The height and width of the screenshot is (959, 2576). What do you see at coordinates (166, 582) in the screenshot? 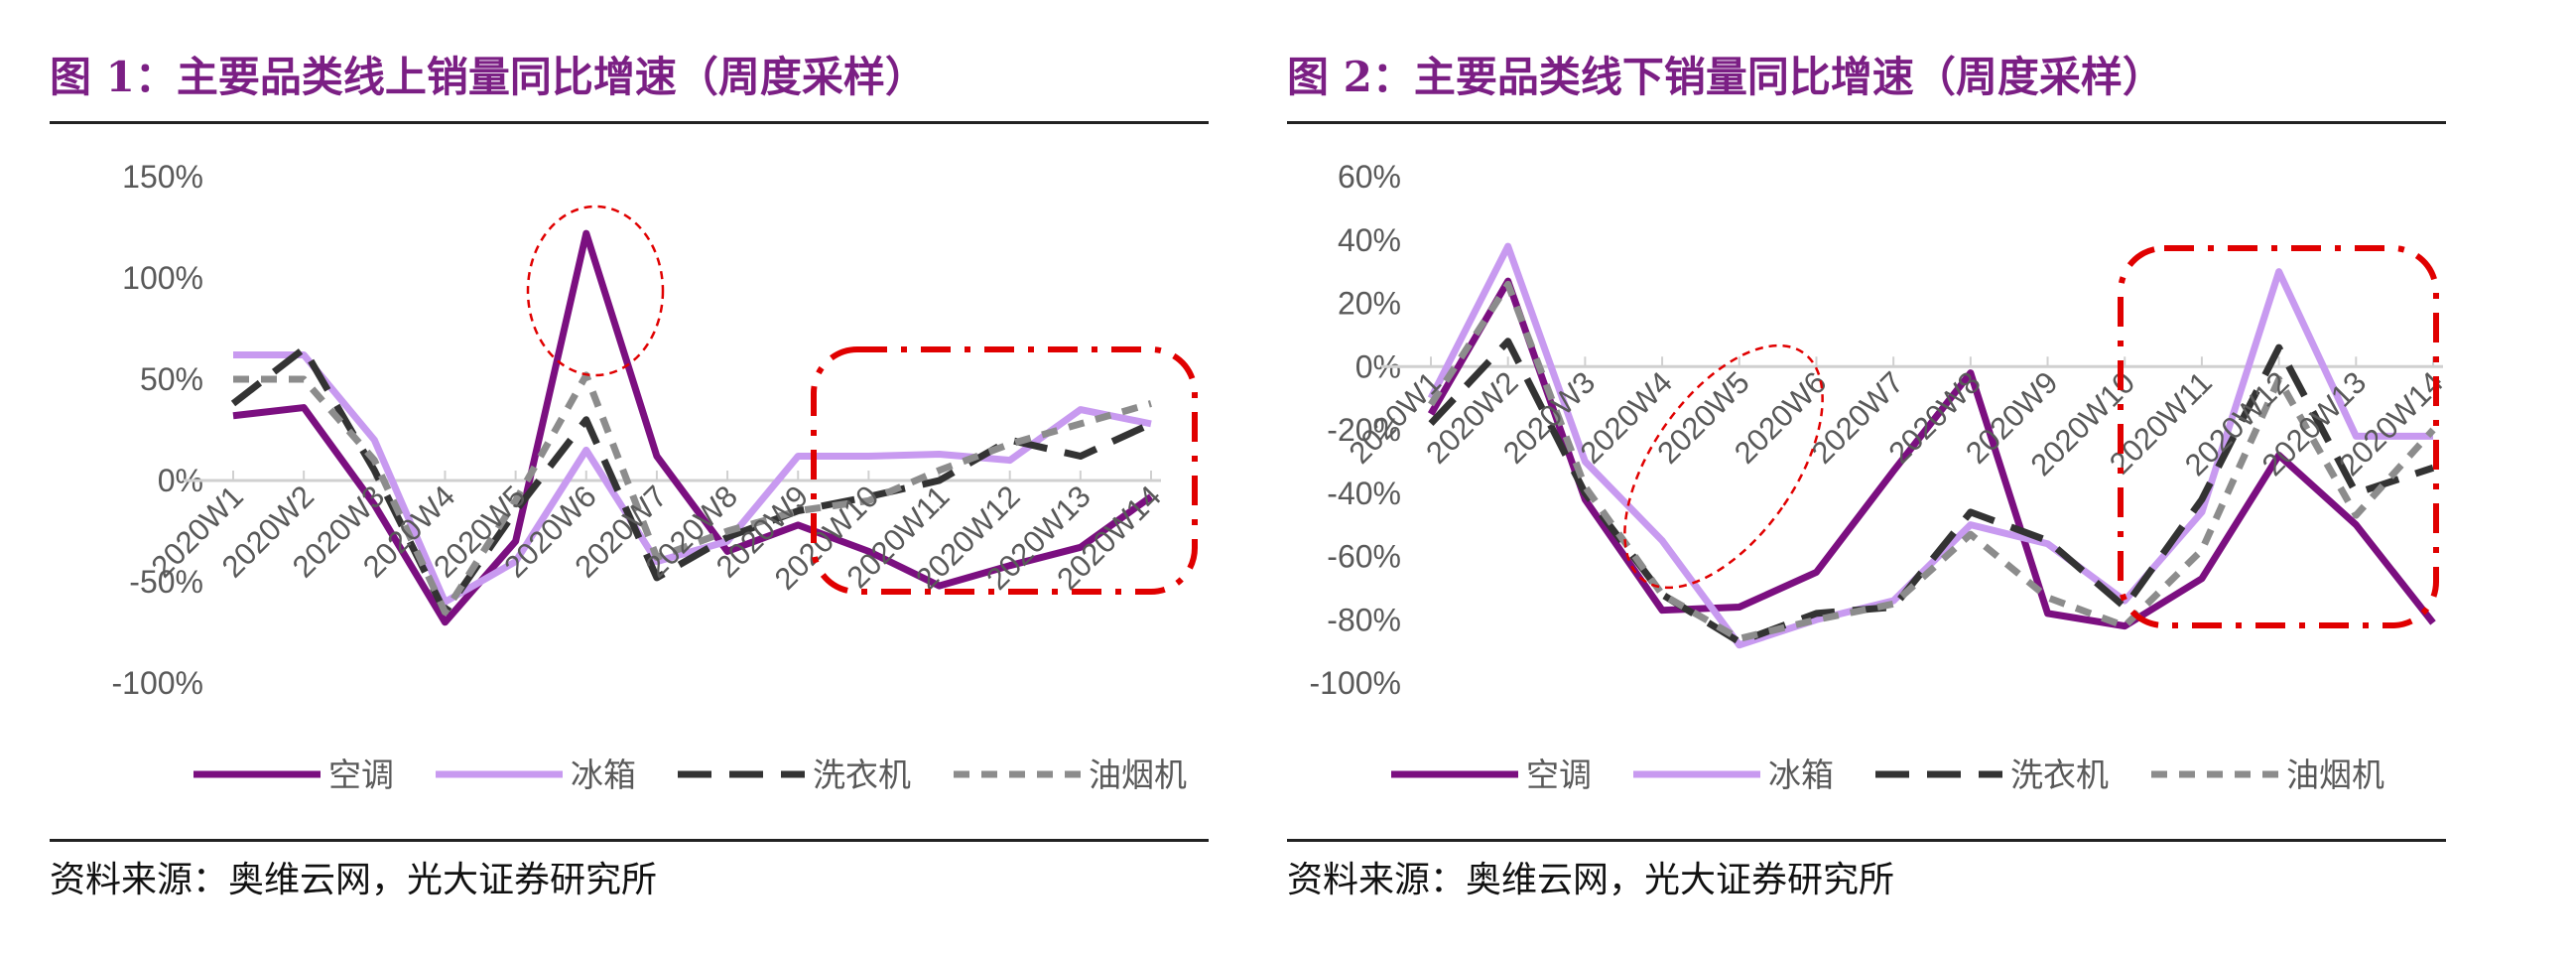
I see `y-tick-label: -50%` at bounding box center [166, 582].